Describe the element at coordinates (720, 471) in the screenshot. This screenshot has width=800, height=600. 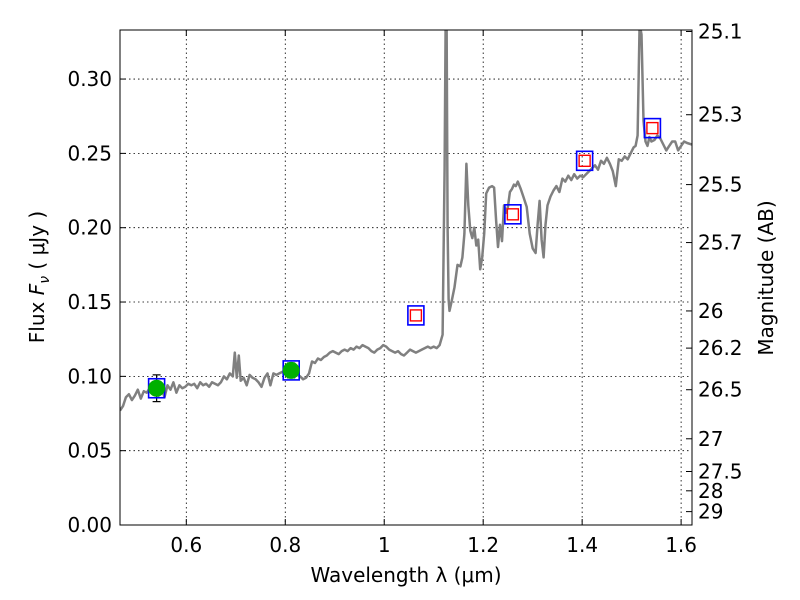
I see `y2-tick-label: 27.5` at that location.